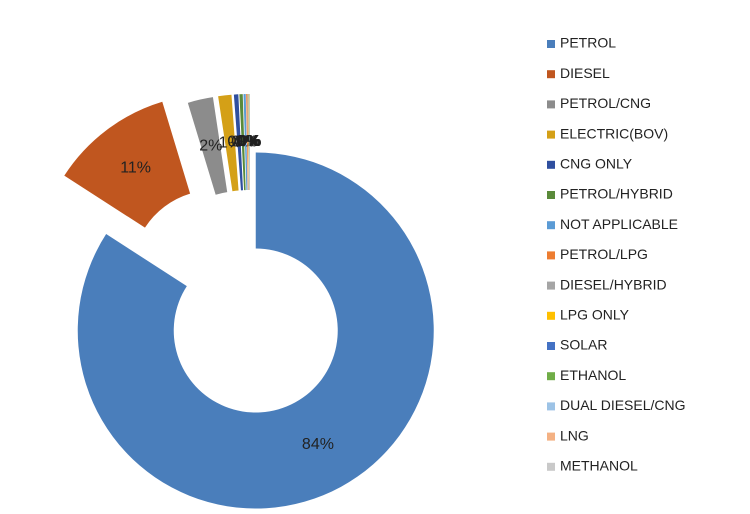 The image size is (750, 514). I want to click on data-label: 1%, so click(230, 142).